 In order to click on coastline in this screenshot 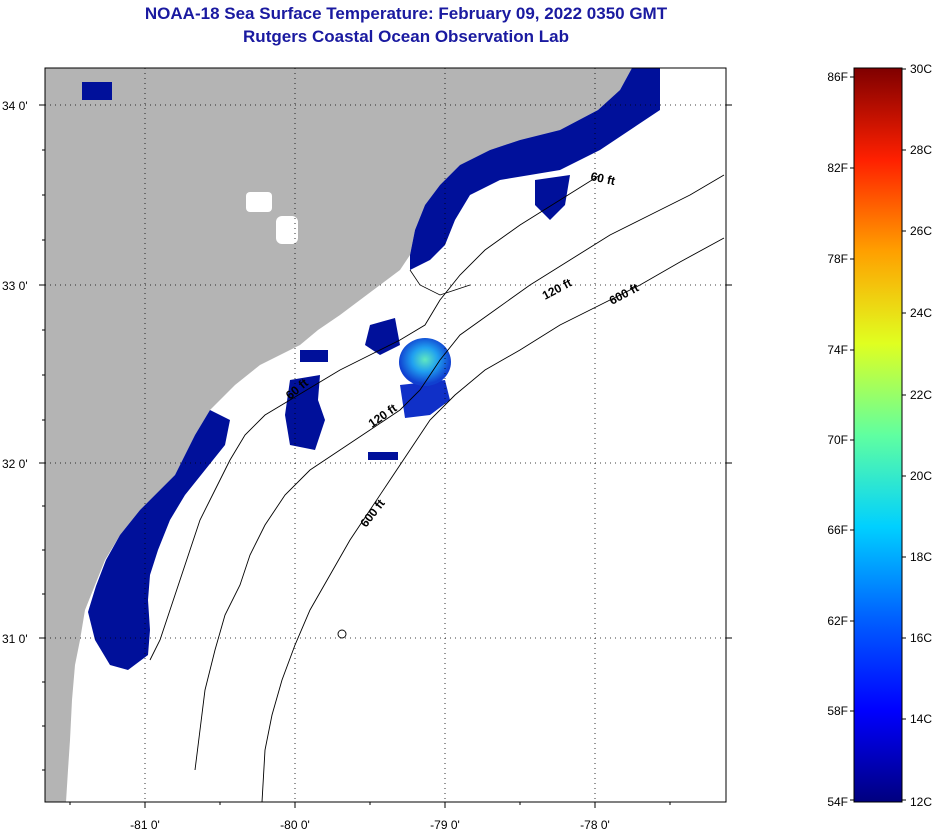, I will do `click(440, 282)`.